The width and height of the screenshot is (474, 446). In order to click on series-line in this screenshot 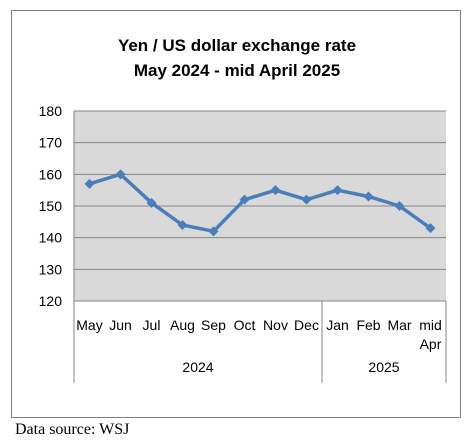, I will do `click(260, 203)`.